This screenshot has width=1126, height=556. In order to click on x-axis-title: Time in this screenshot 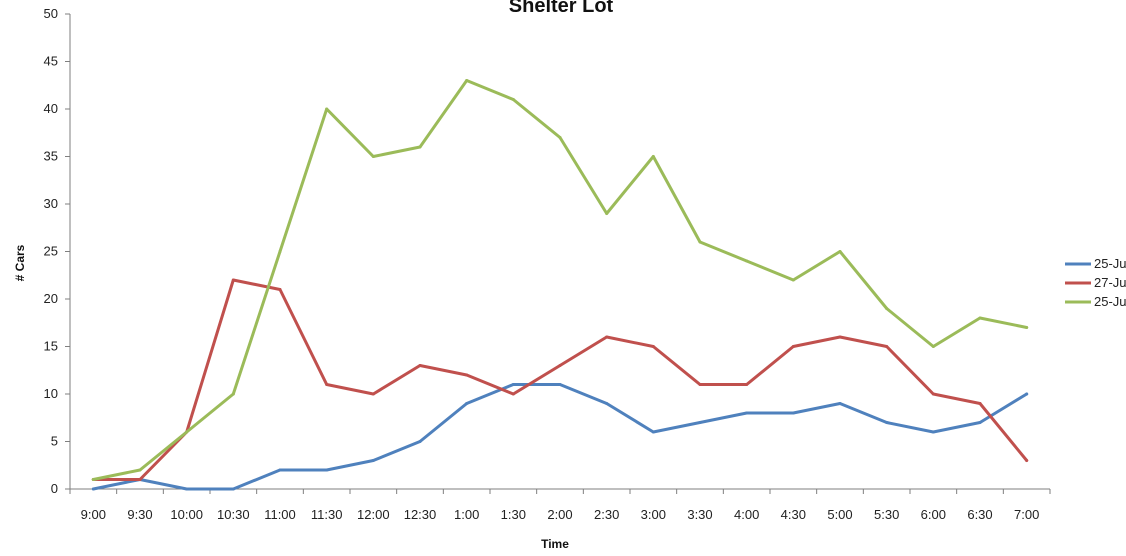, I will do `click(555, 544)`.